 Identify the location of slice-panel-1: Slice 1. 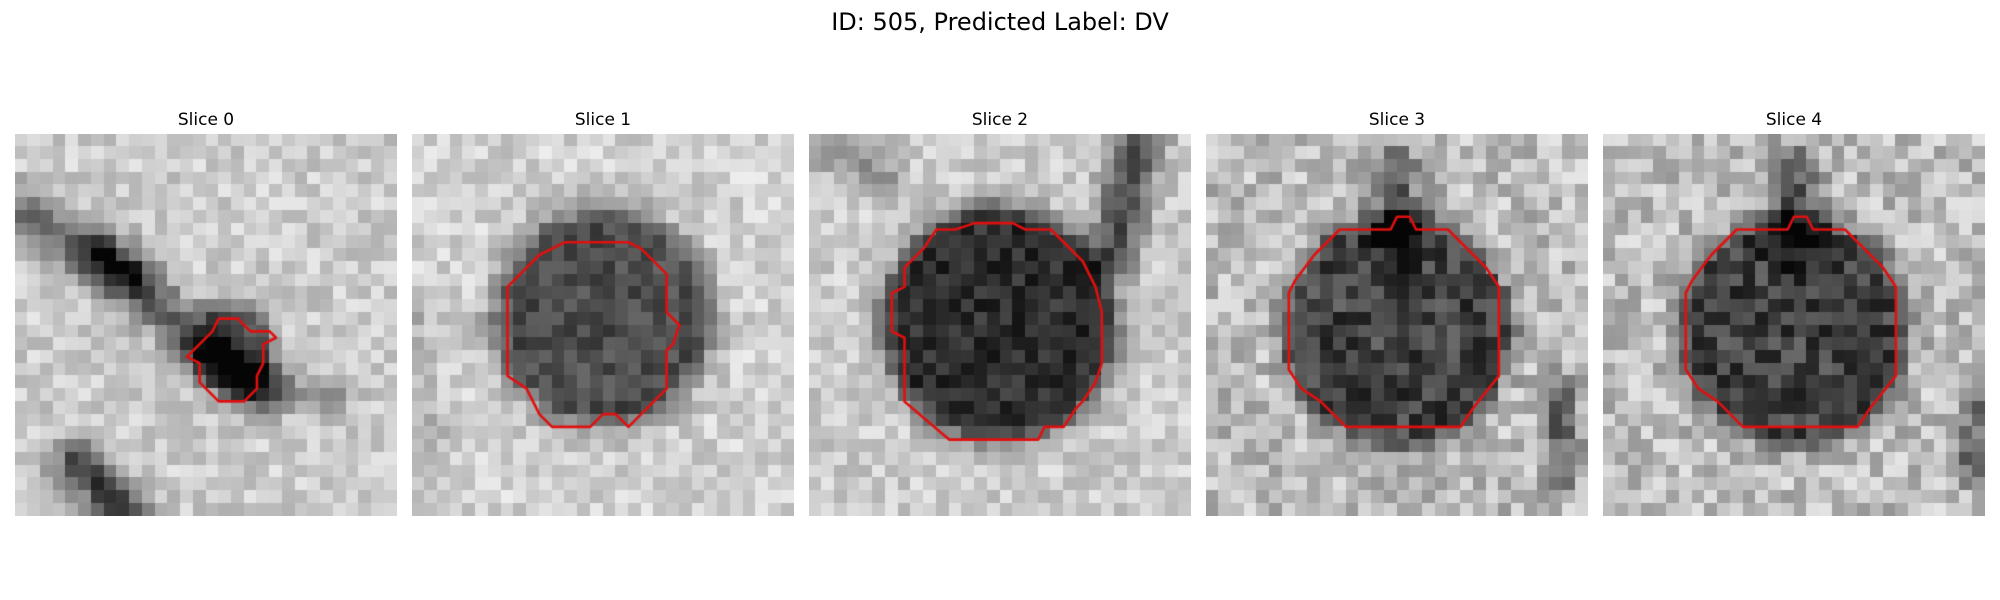
(603, 314).